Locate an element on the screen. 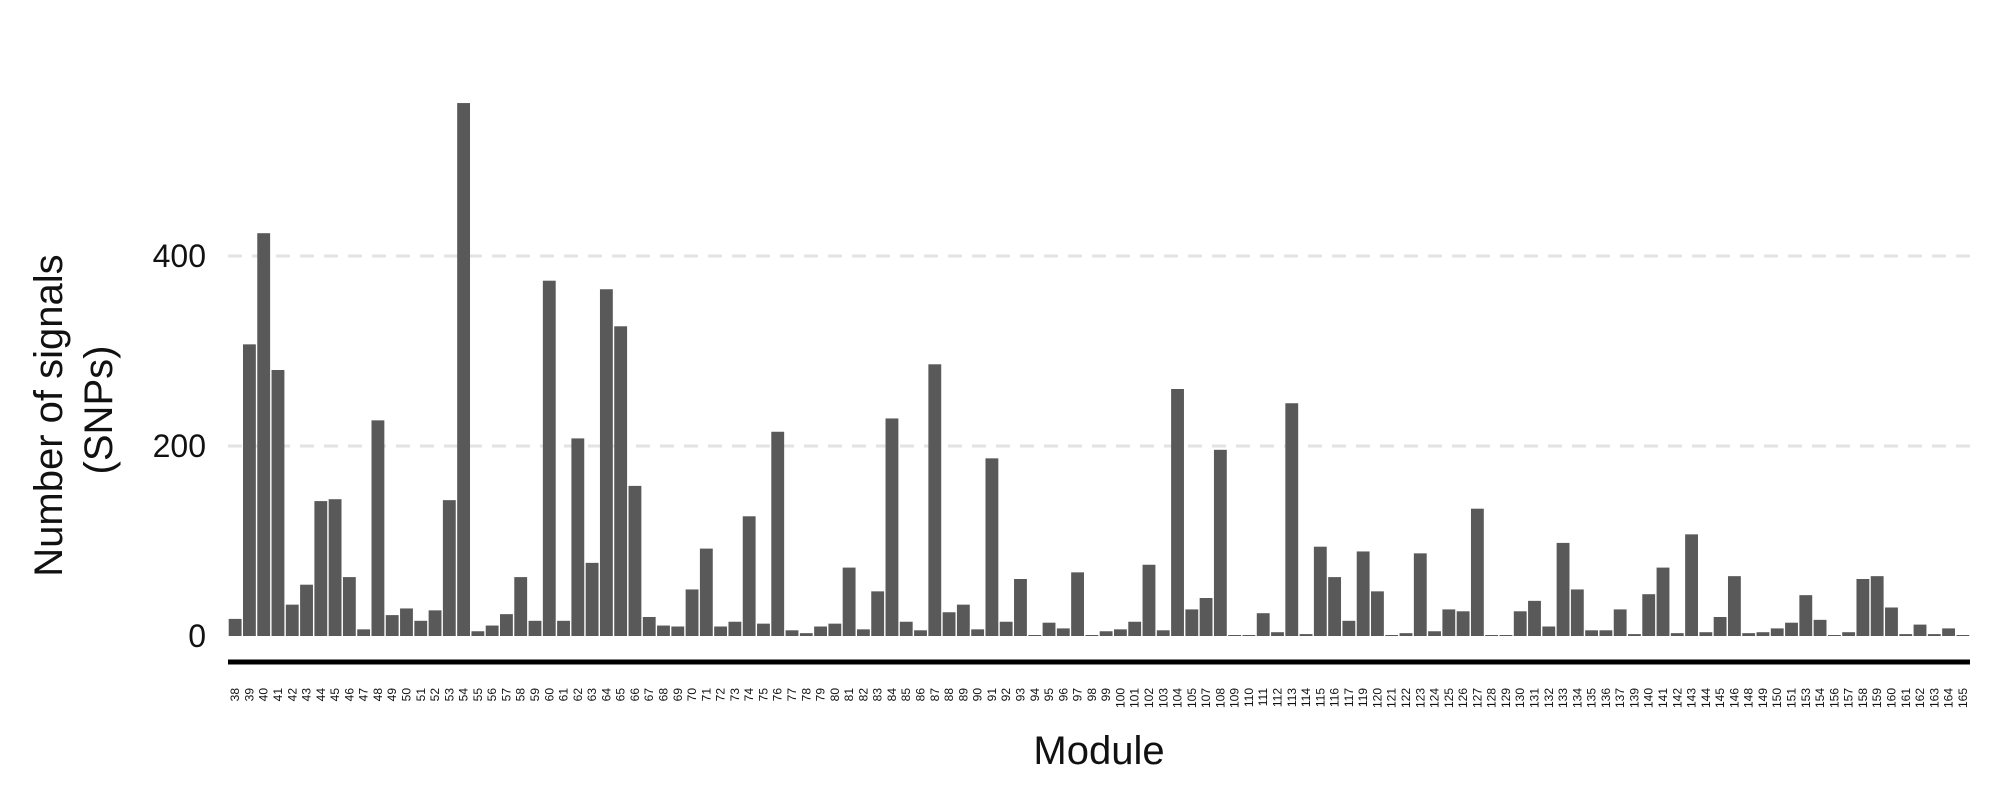 This screenshot has height=805, width=2000. x-tick-label: 142 is located at coordinates (1677, 698).